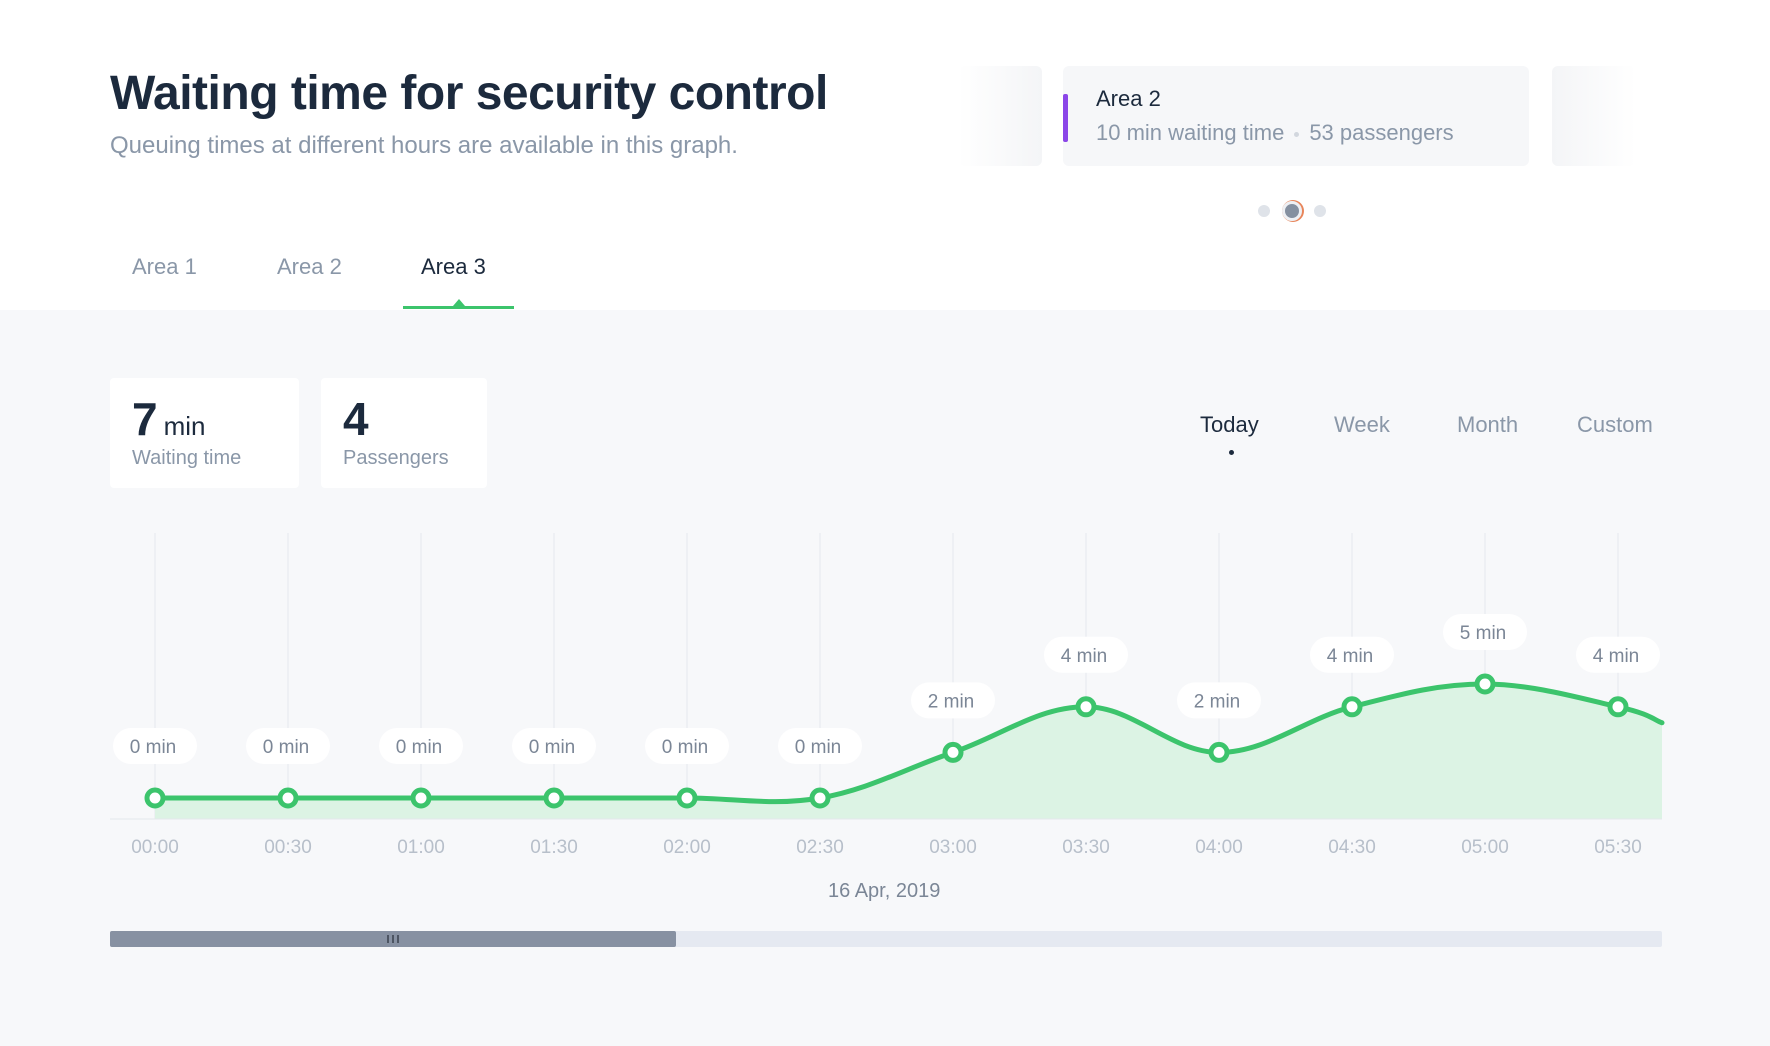  I want to click on passengers-value: 4, so click(356, 419).